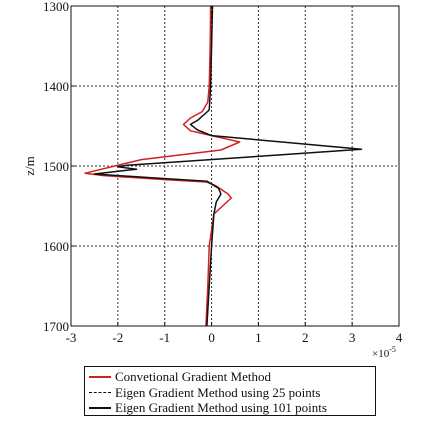 The width and height of the screenshot is (428, 426). I want to click on legend-swatch-dashed-line, so click(100, 392).